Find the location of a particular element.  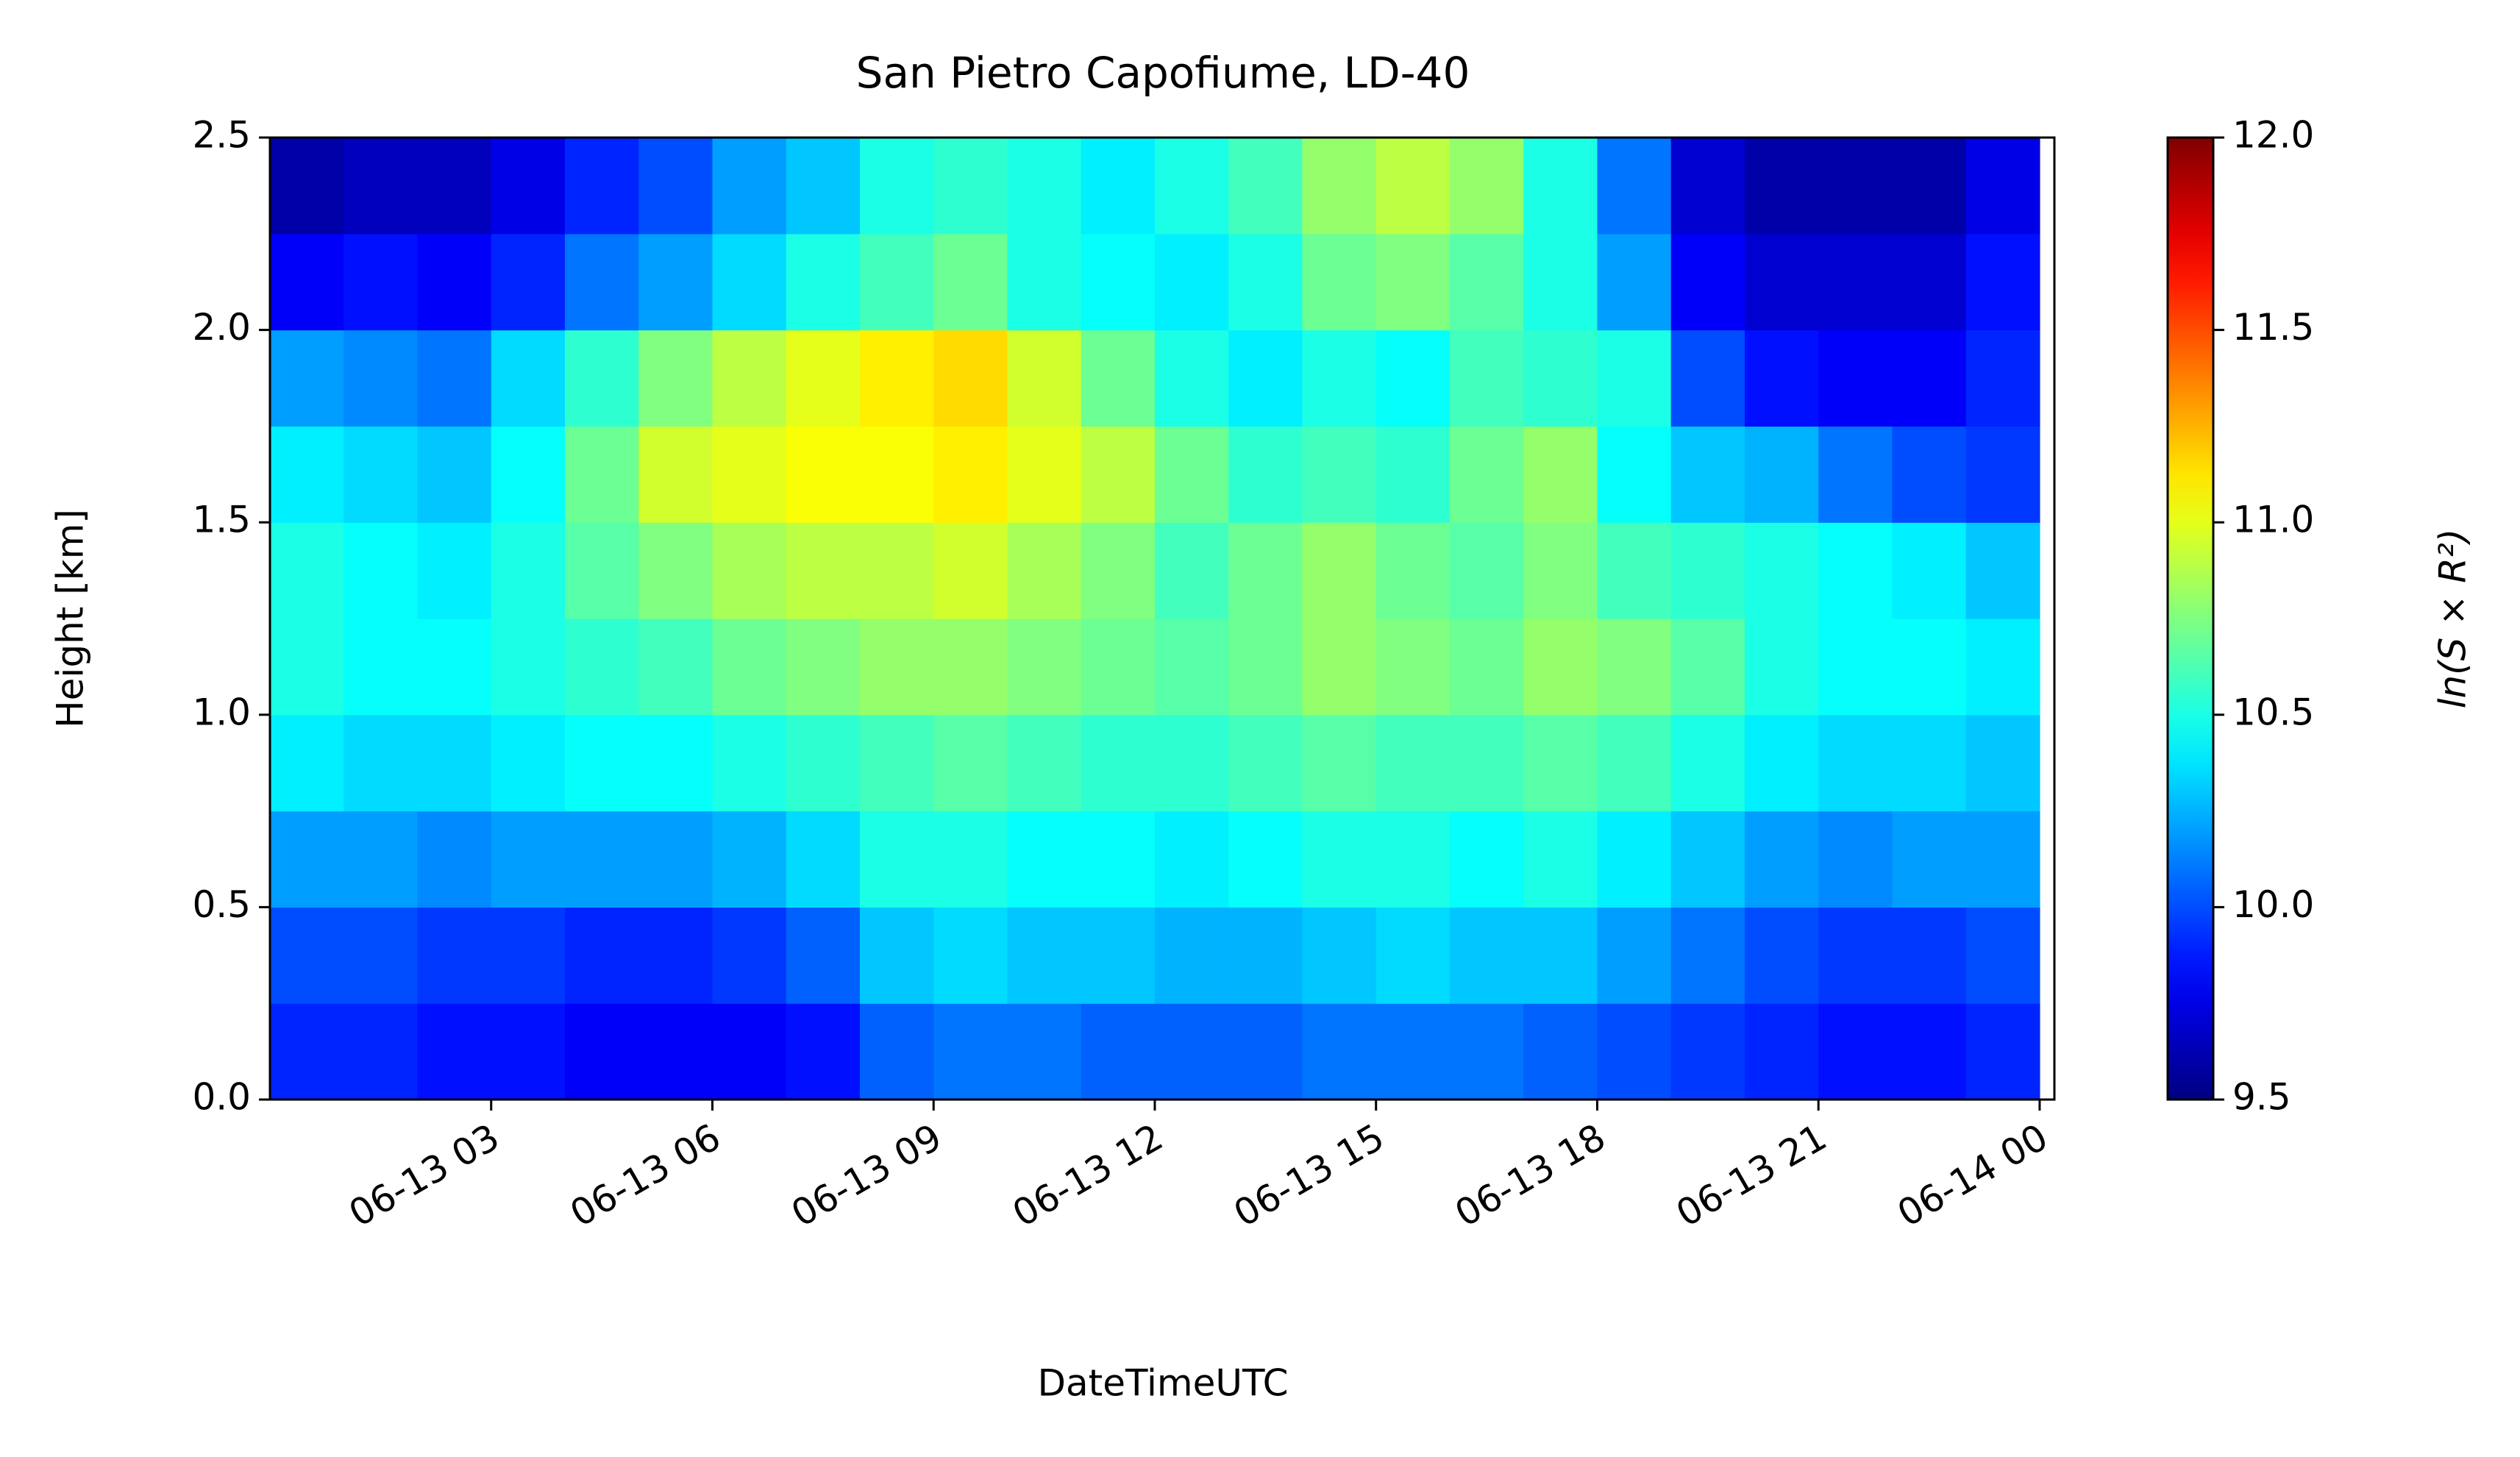

y-tick-label: 1.5 is located at coordinates (222, 520).